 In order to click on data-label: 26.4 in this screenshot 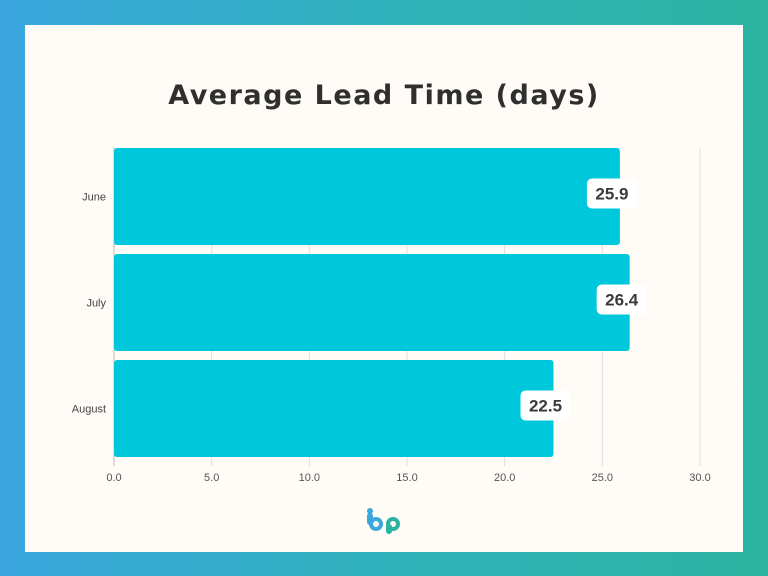, I will do `click(622, 300)`.